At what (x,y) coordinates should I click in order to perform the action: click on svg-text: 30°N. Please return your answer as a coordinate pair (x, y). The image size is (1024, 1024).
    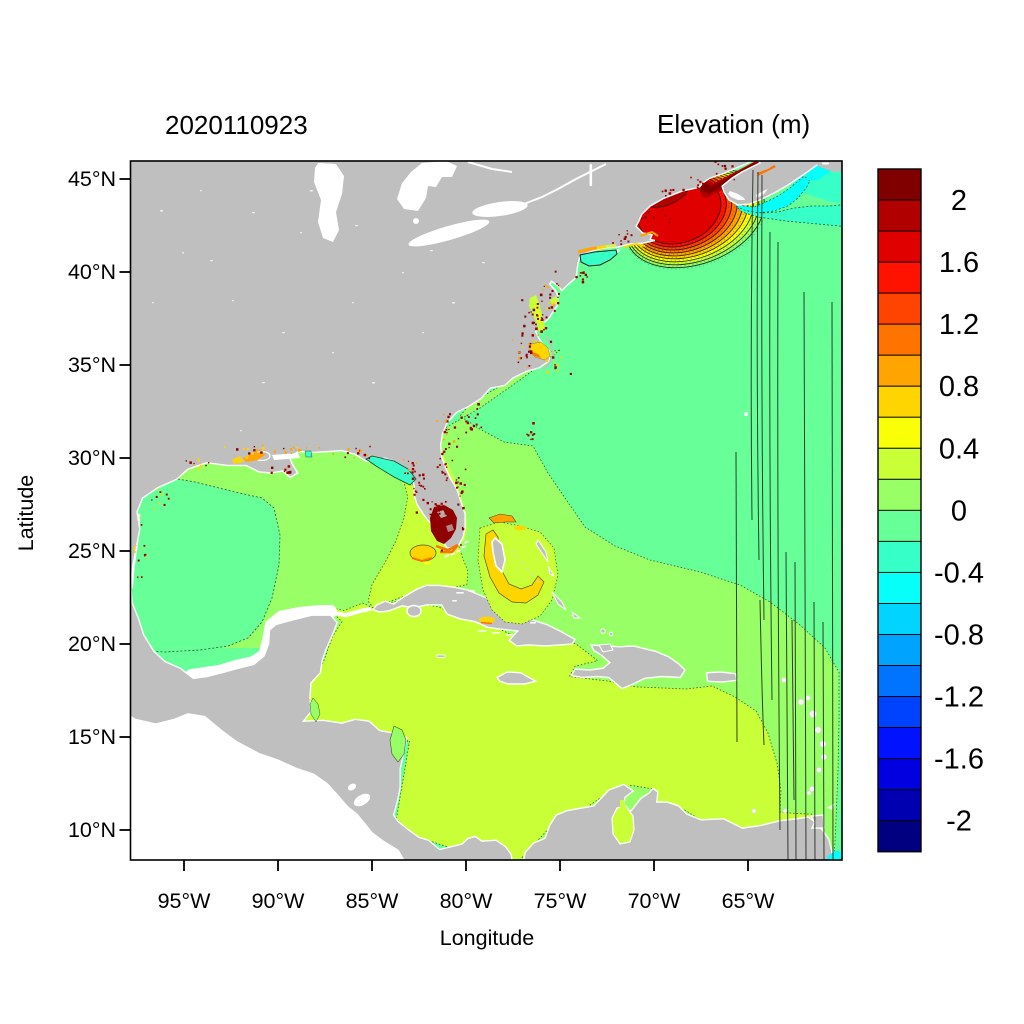
    Looking at the image, I should click on (92, 458).